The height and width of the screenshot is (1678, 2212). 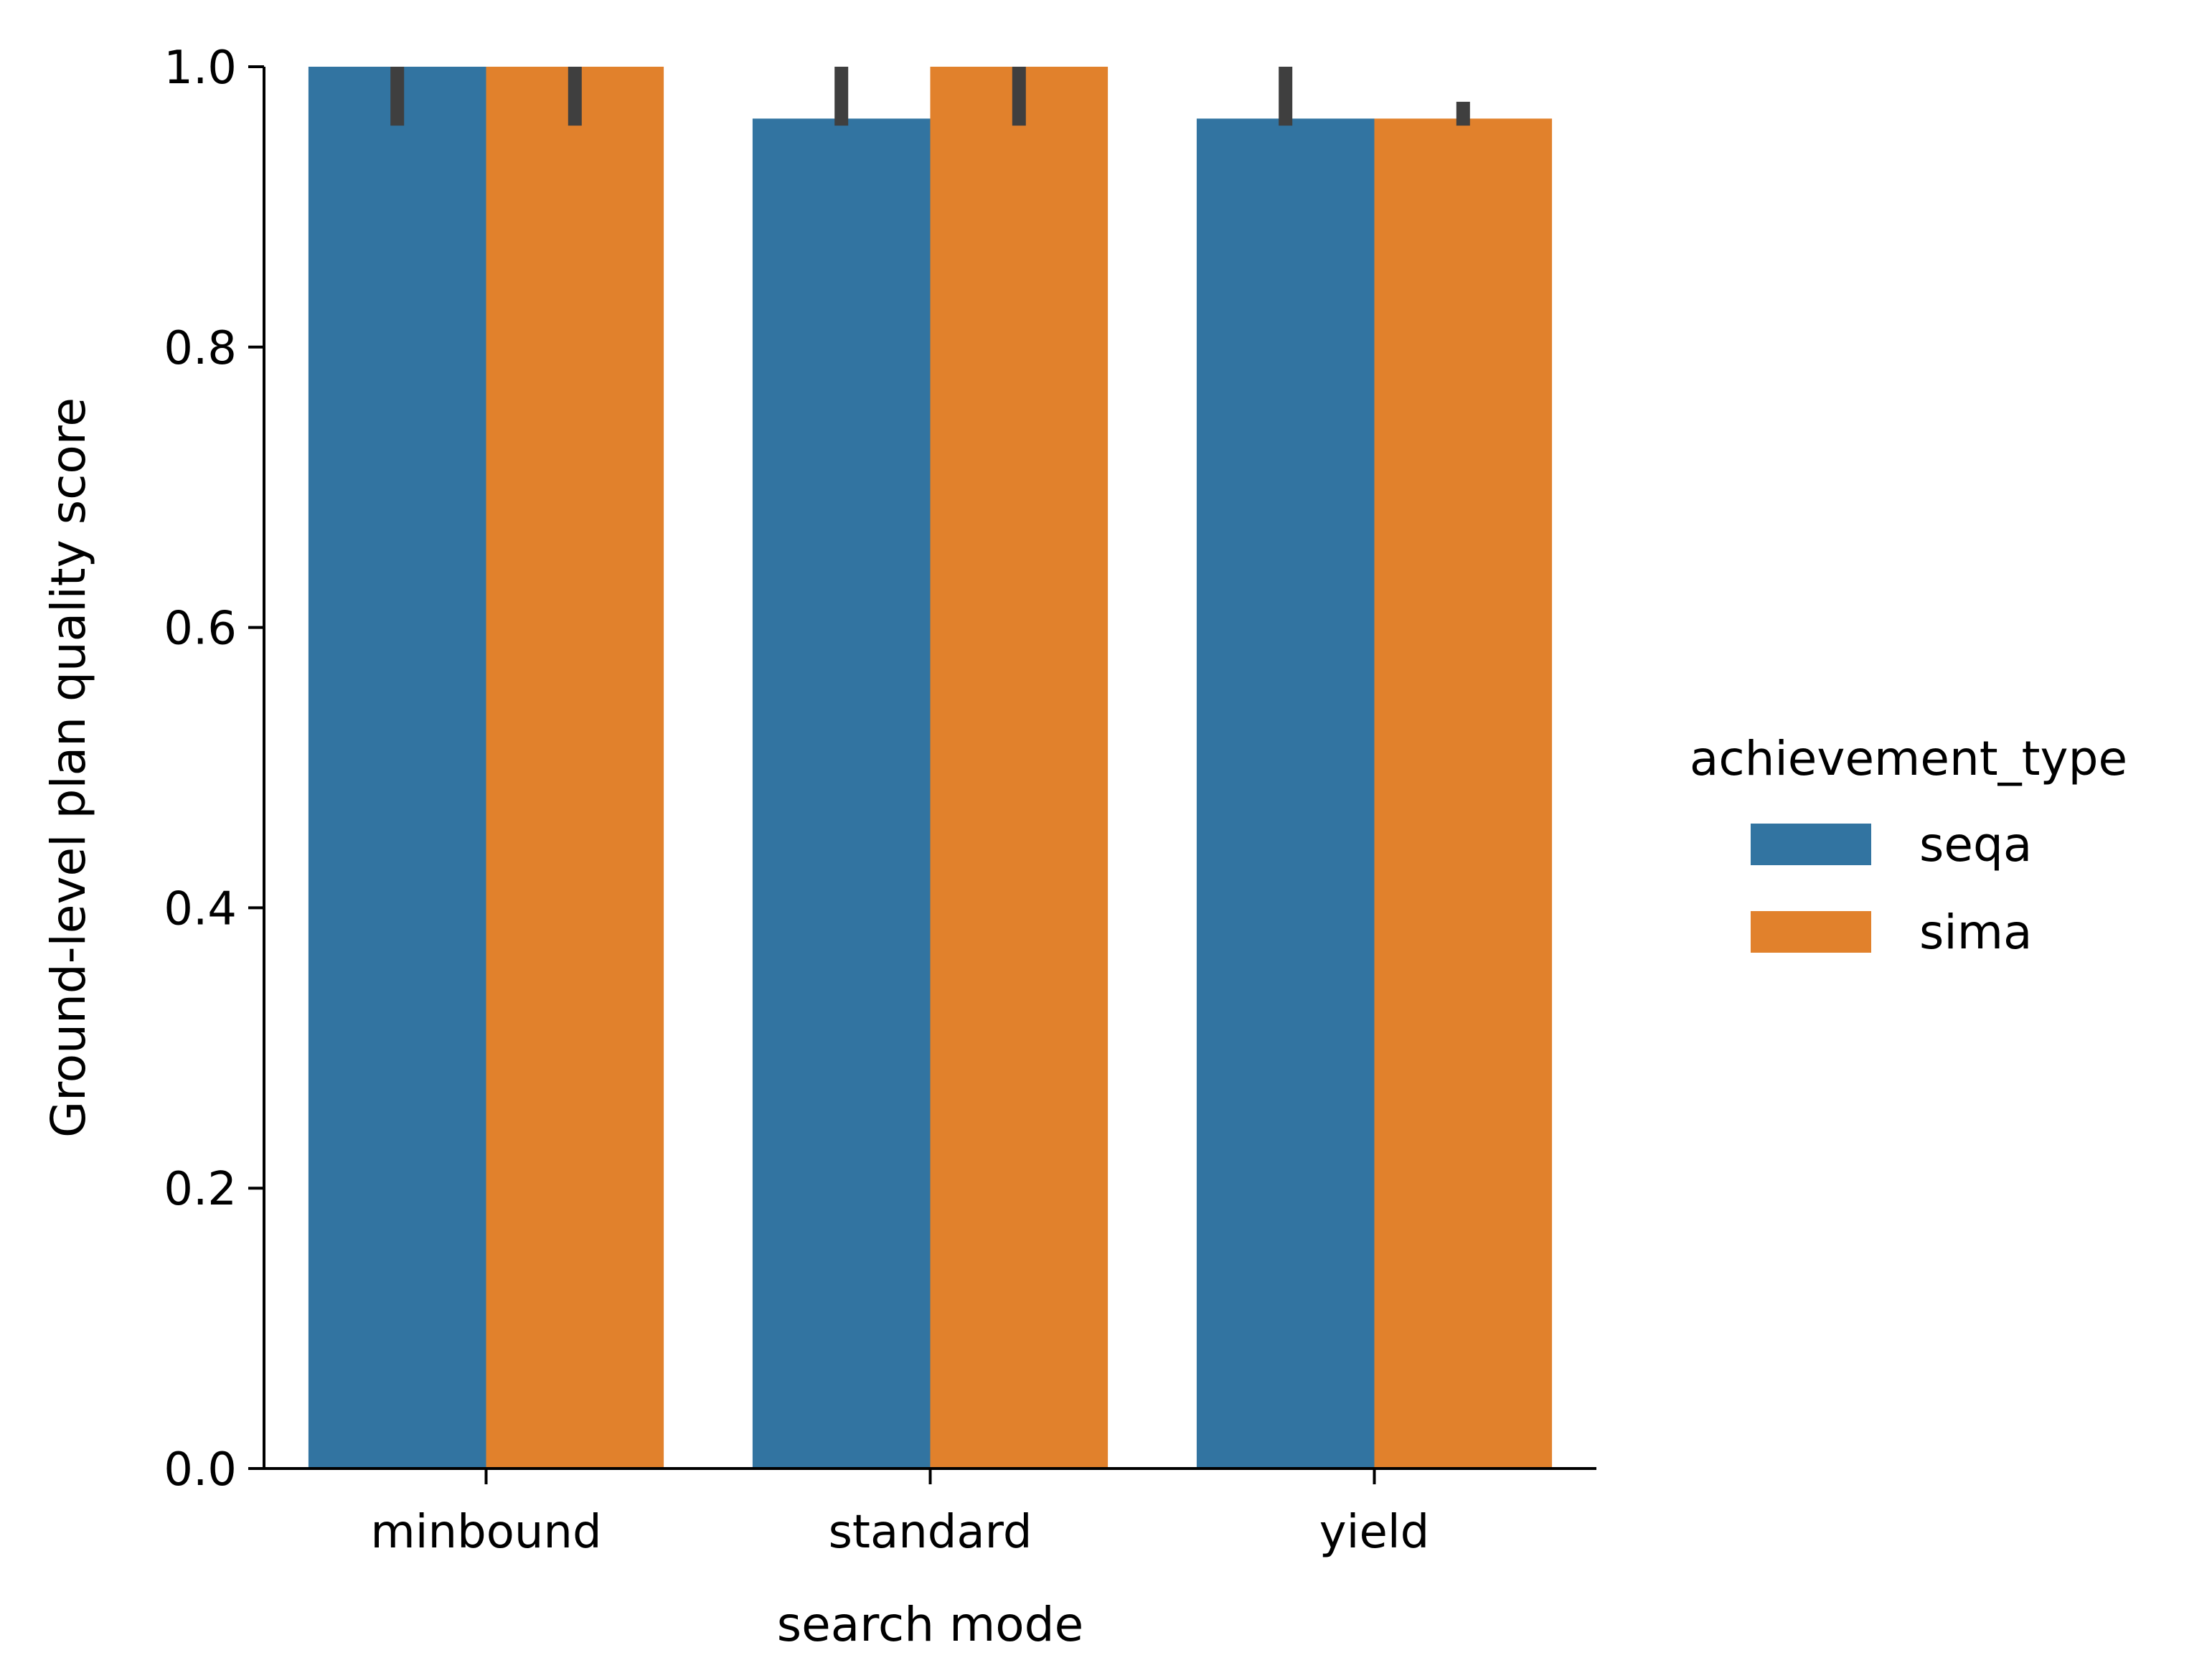 What do you see at coordinates (1892, 889) in the screenshot?
I see `legend-items: seqa sima` at bounding box center [1892, 889].